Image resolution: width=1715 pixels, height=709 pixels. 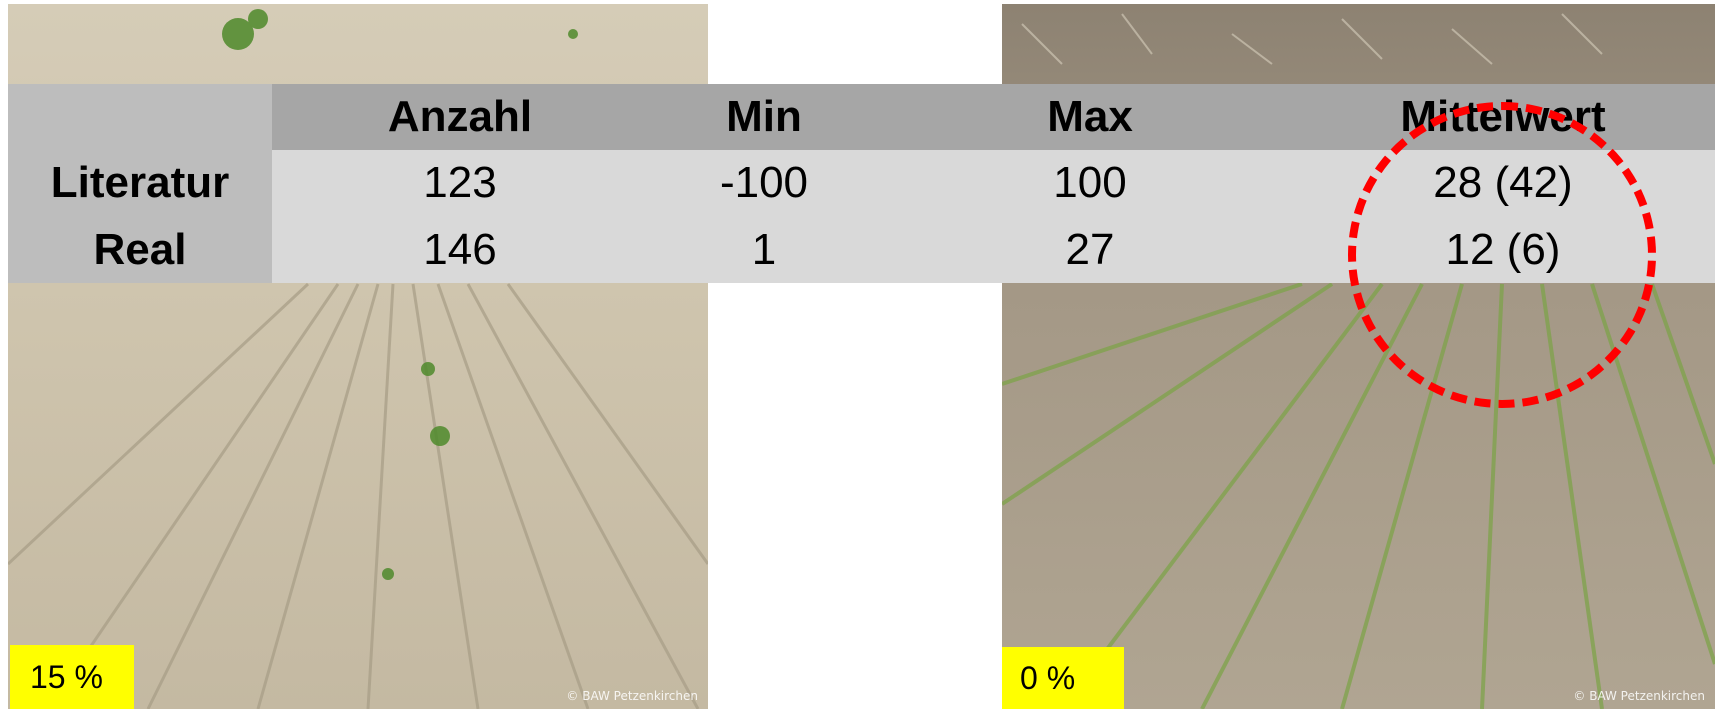 I want to click on copyright-right: © BAW Petzenkirchen, so click(x=1639, y=696).